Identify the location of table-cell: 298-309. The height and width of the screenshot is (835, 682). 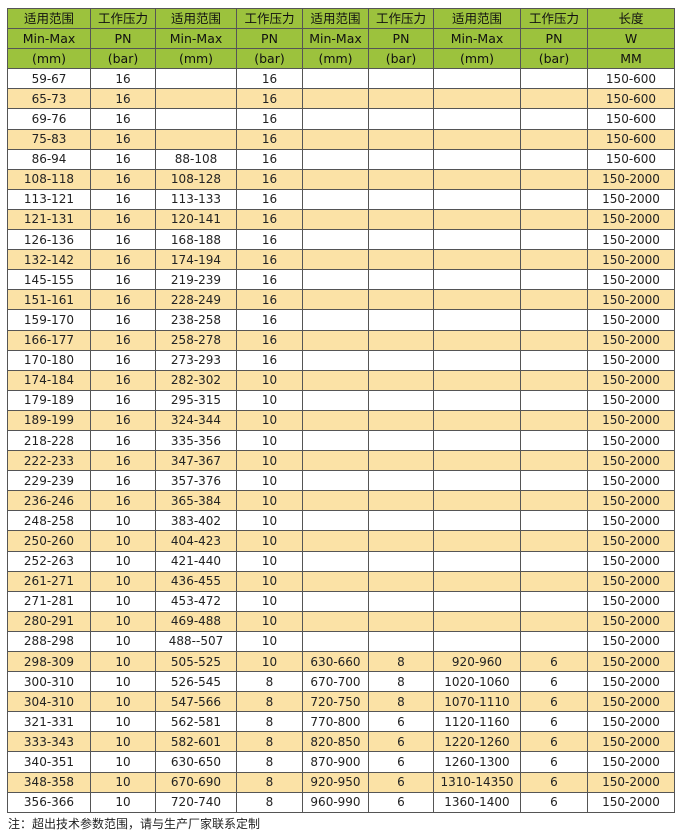
(49, 661).